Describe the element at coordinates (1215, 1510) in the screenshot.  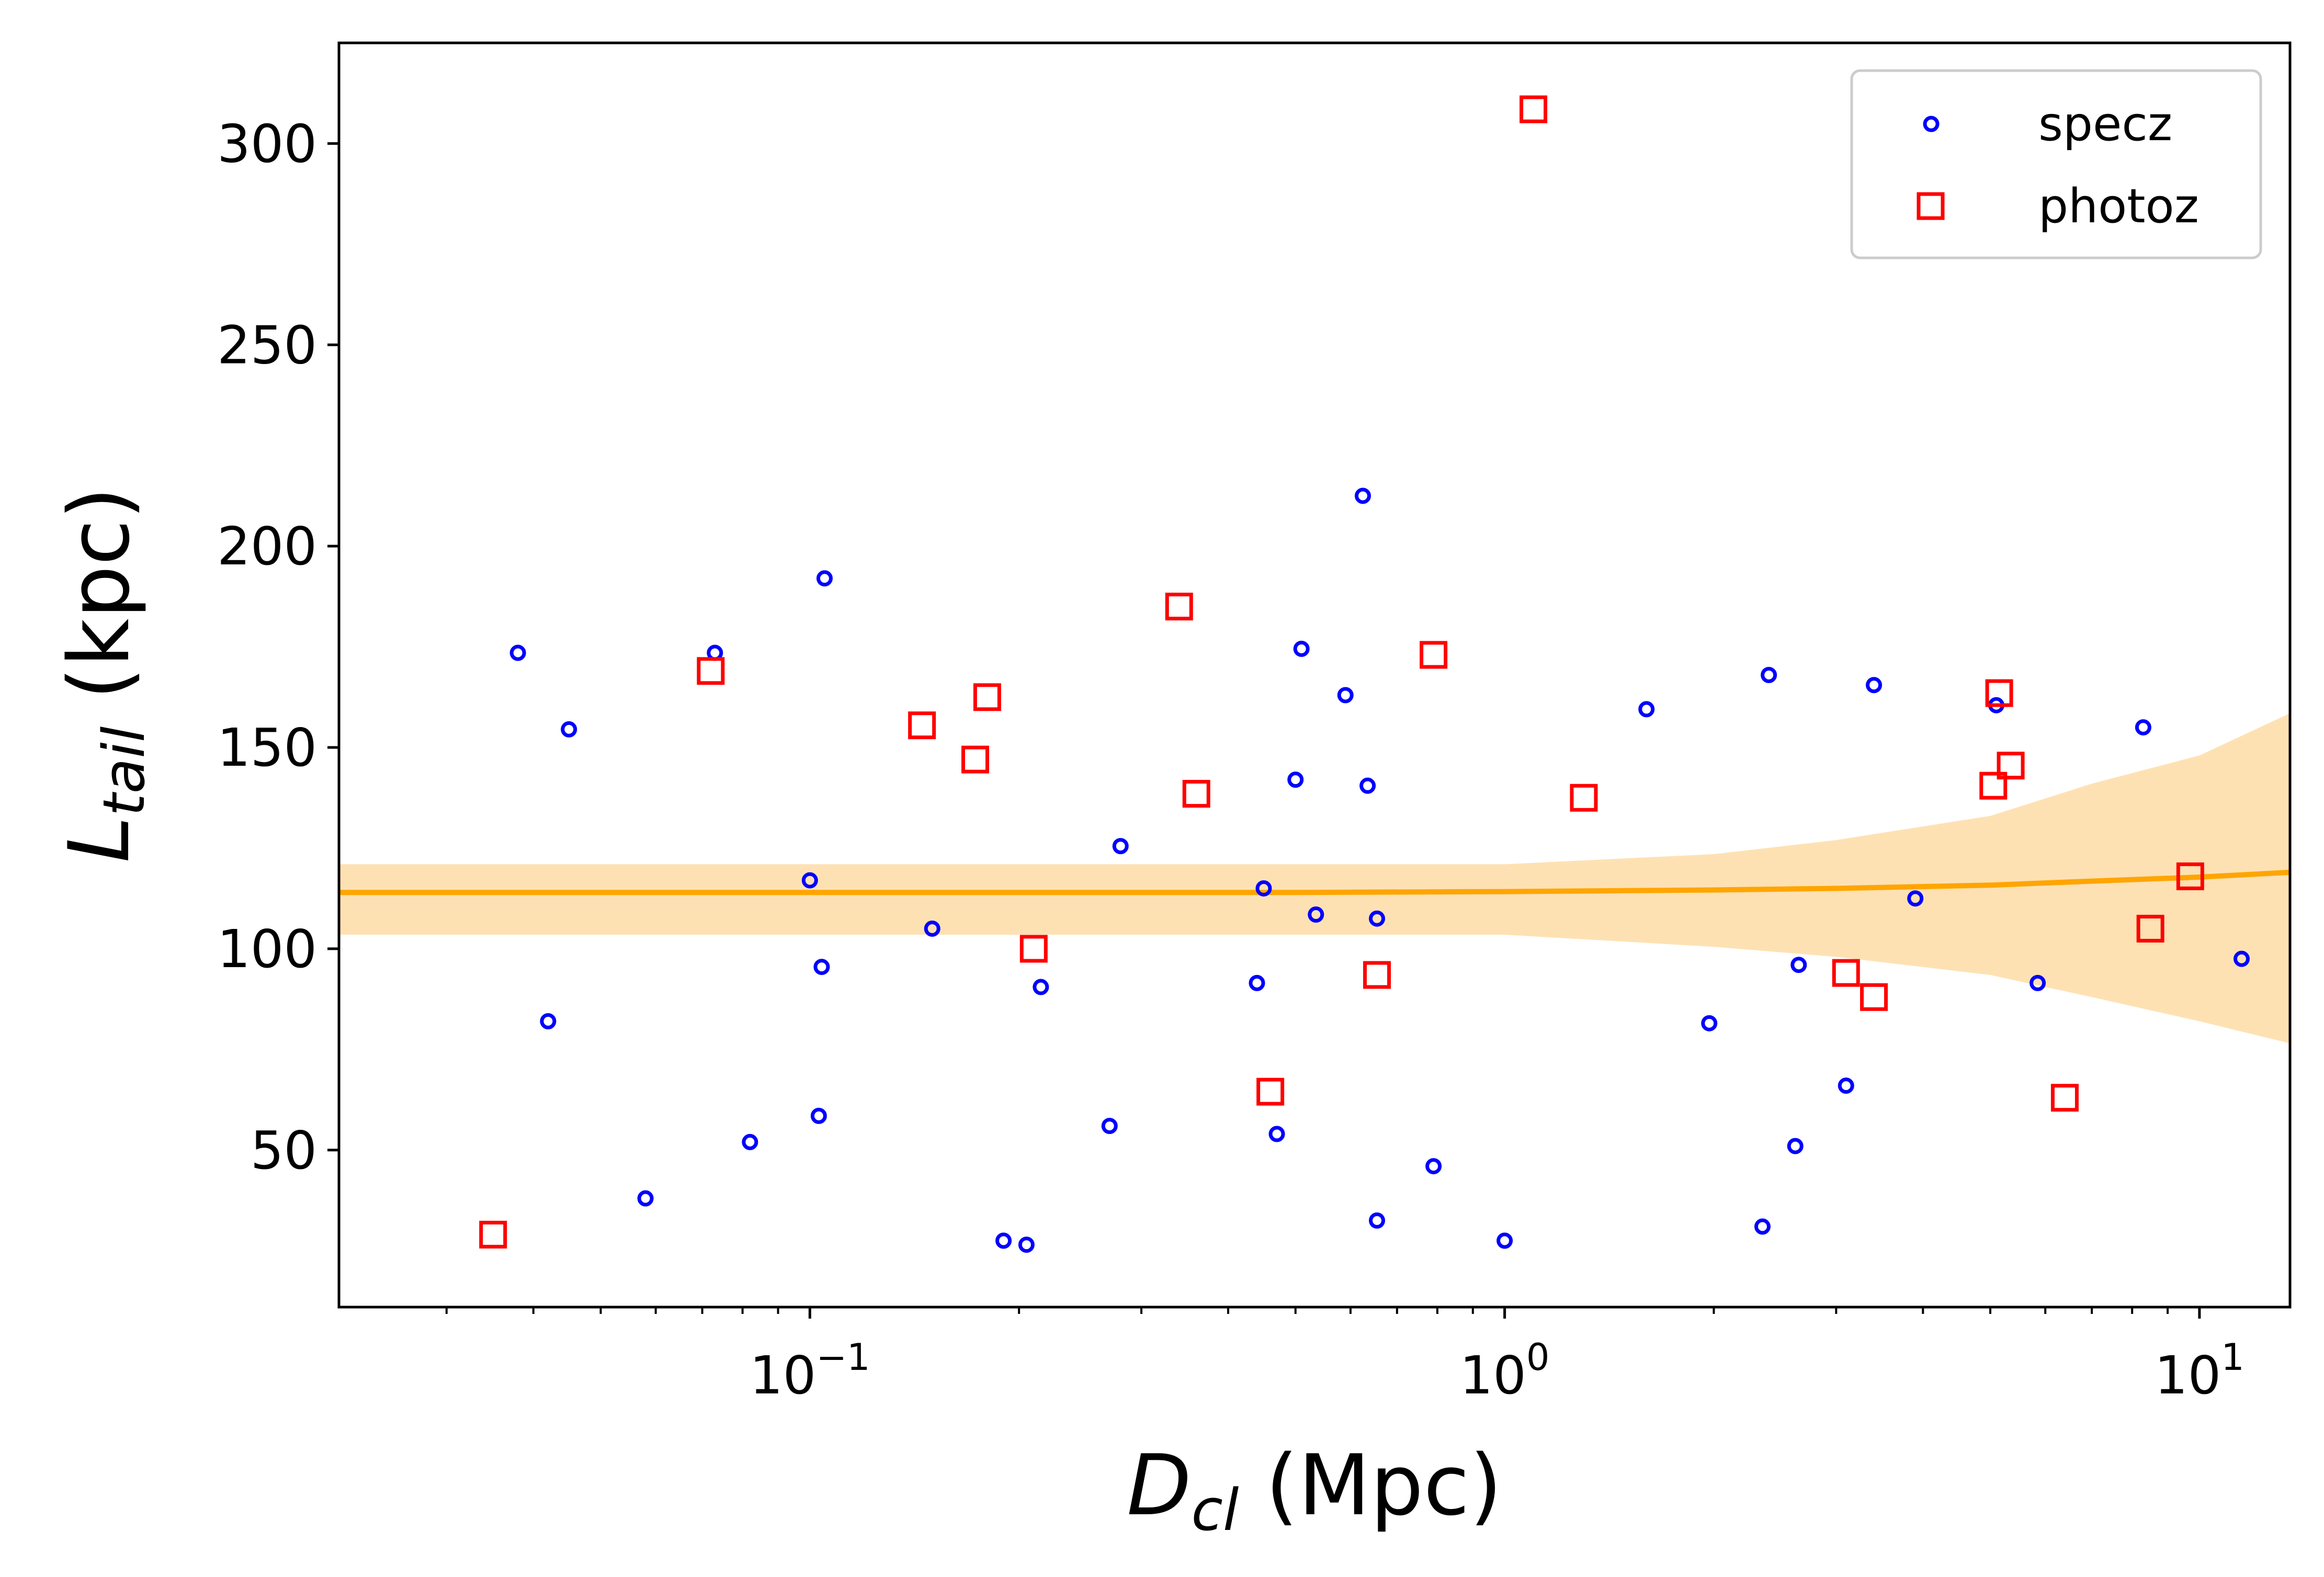
I see `x-axis-label-sub: cl` at that location.